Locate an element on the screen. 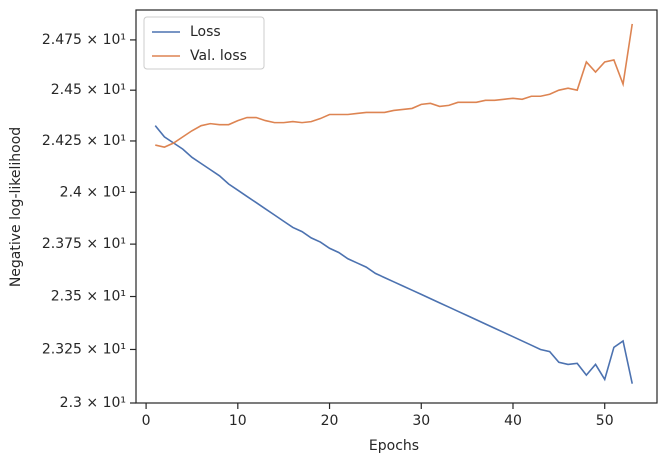 The height and width of the screenshot is (463, 667). y-tick-label: 2.45 × 10¹ is located at coordinates (88, 90).